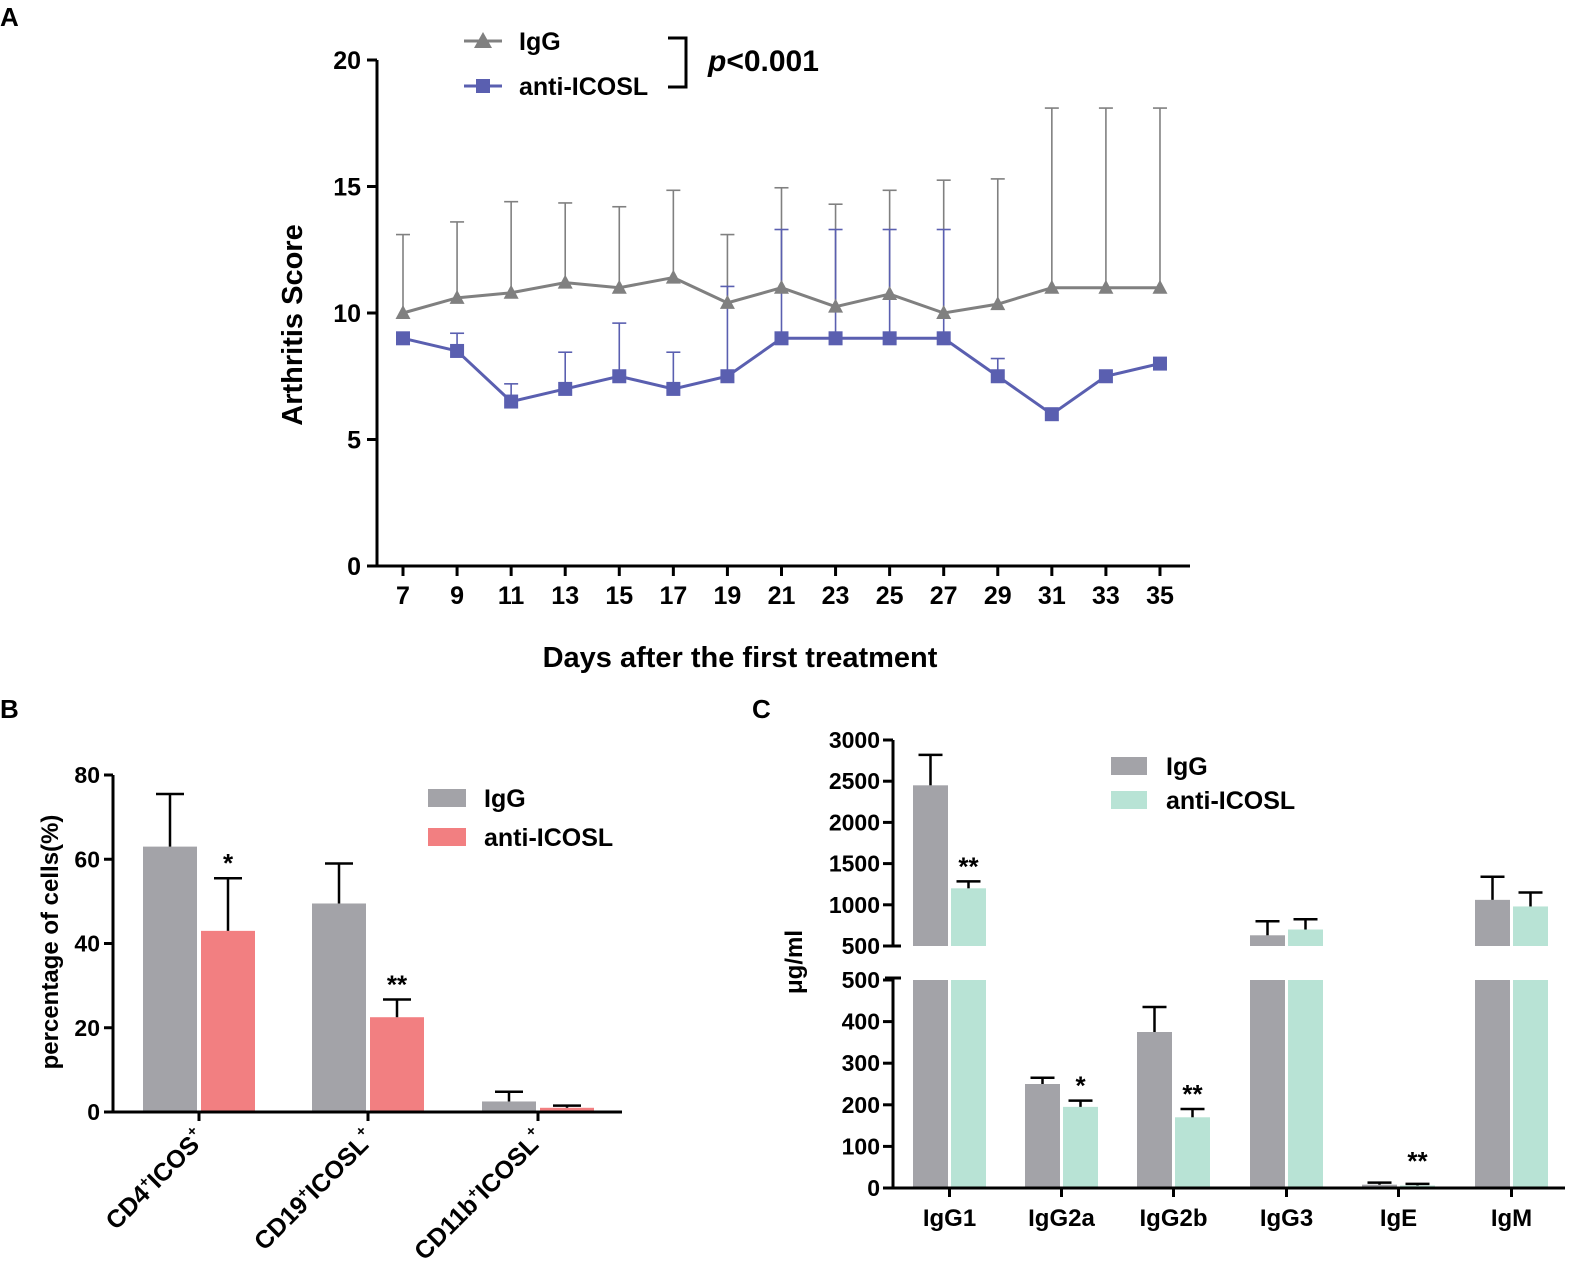 The image size is (1573, 1284). I want to click on significance-mark: *, so click(228, 863).